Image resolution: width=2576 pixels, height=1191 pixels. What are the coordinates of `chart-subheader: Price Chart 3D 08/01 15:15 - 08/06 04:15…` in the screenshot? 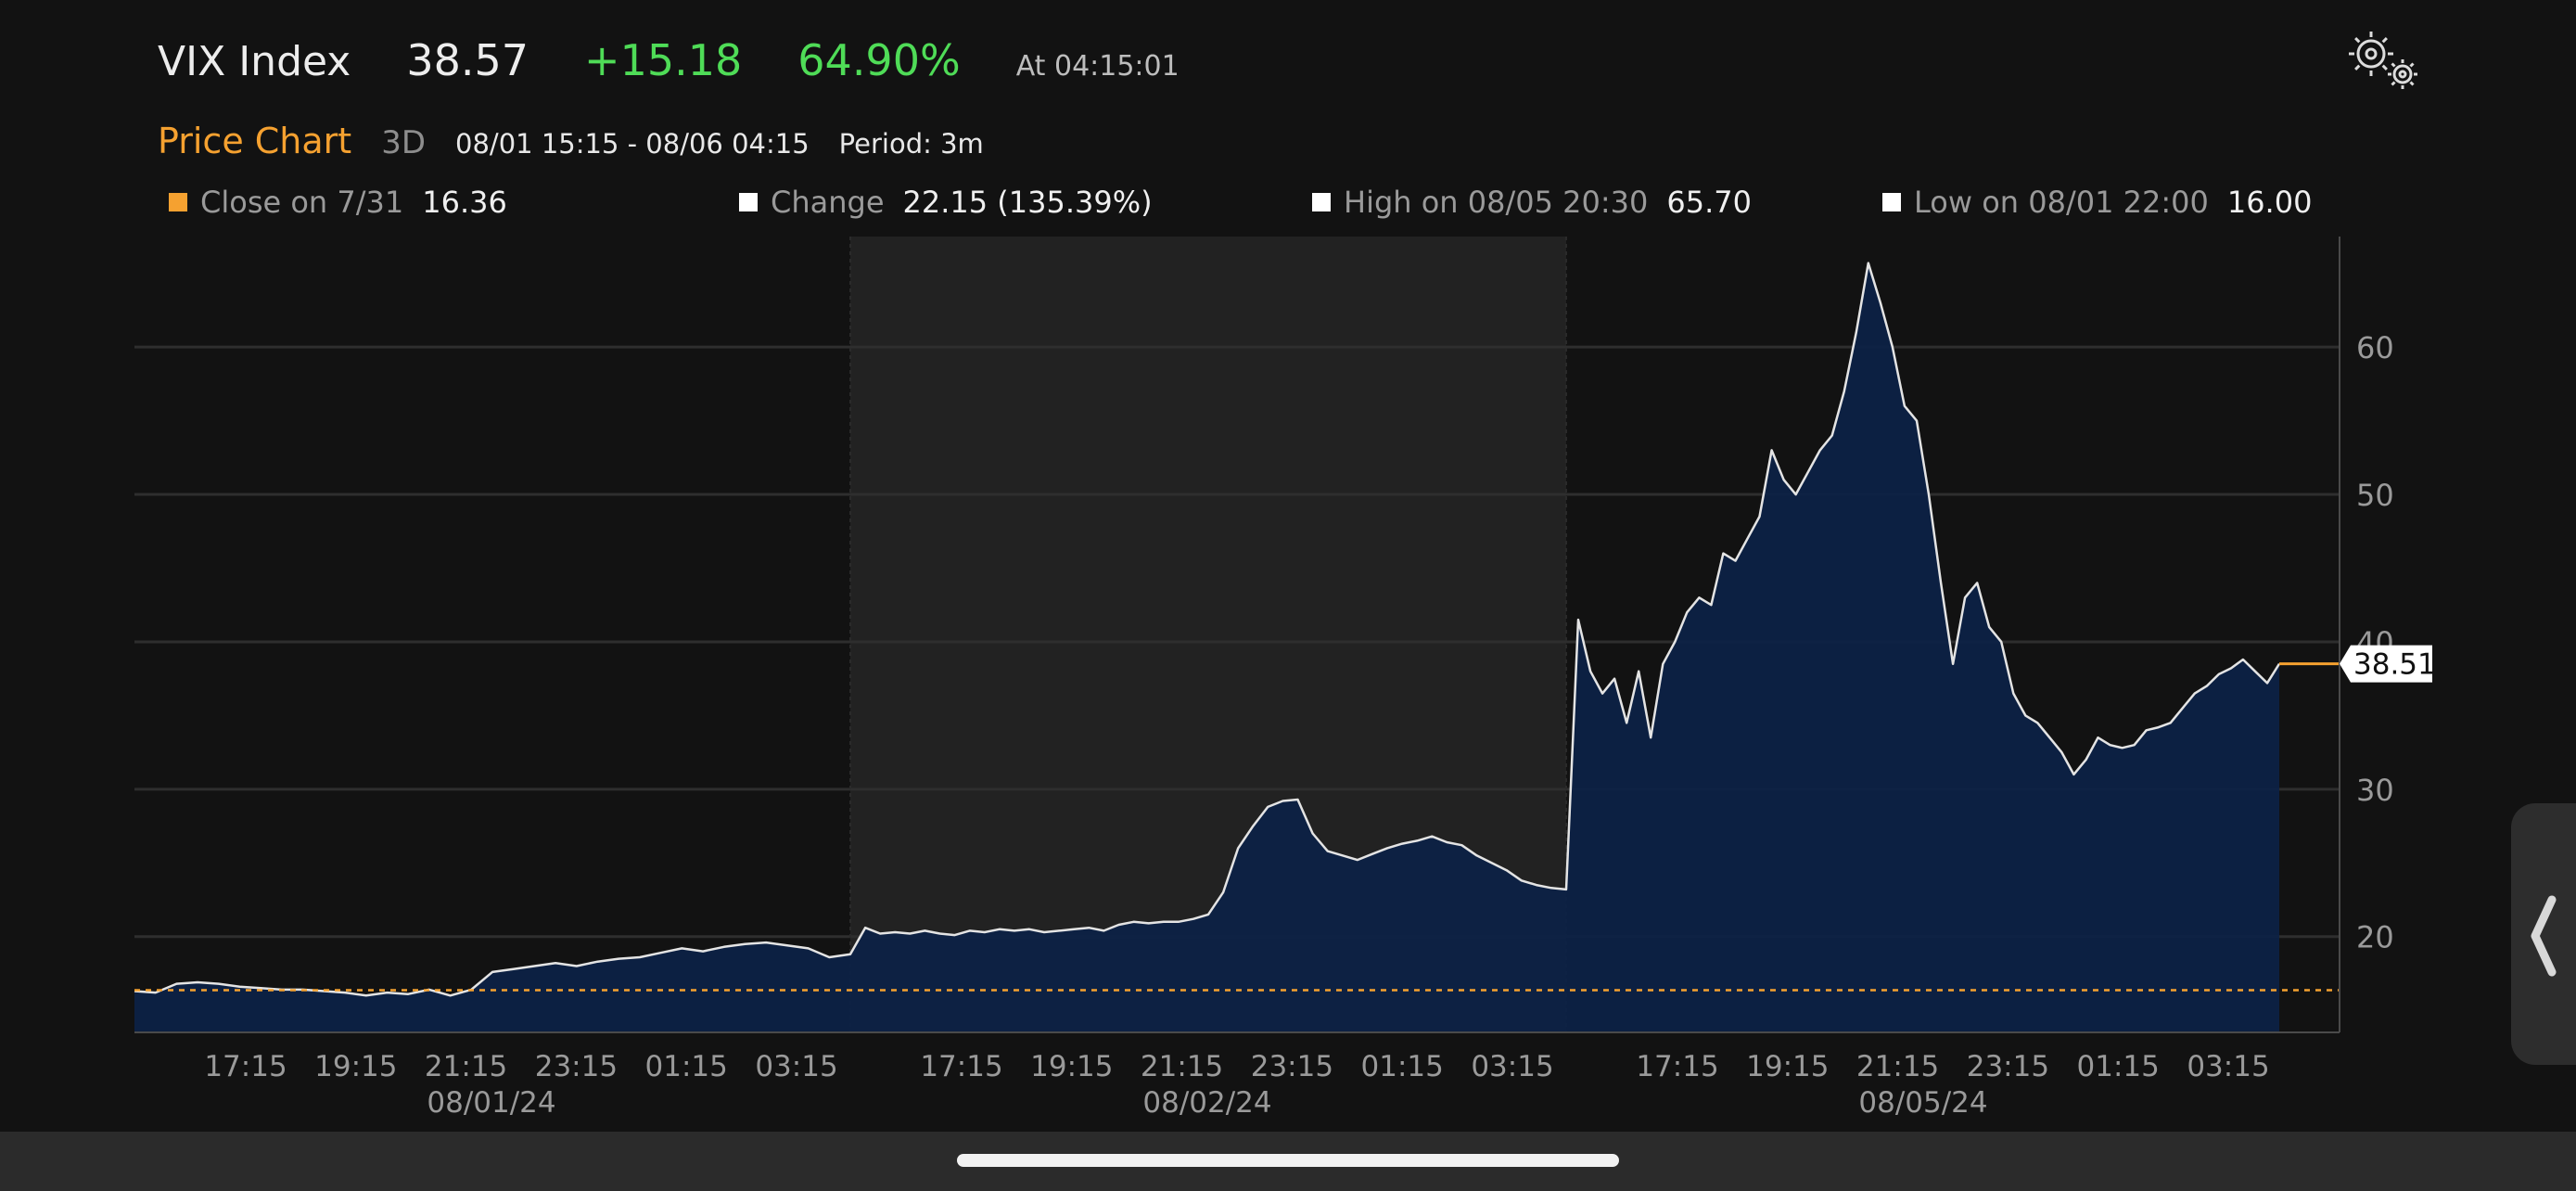 It's located at (571, 141).